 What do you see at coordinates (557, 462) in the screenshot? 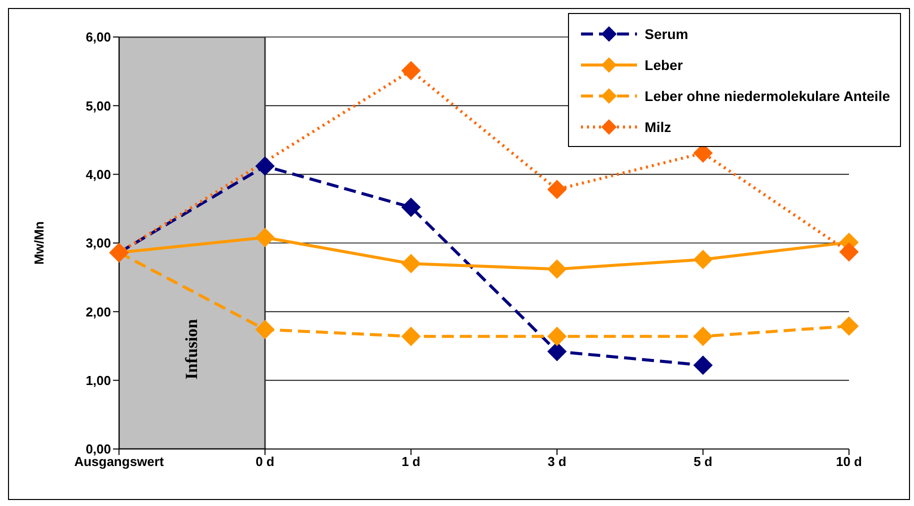
I see `x-tick-label: 3 d` at bounding box center [557, 462].